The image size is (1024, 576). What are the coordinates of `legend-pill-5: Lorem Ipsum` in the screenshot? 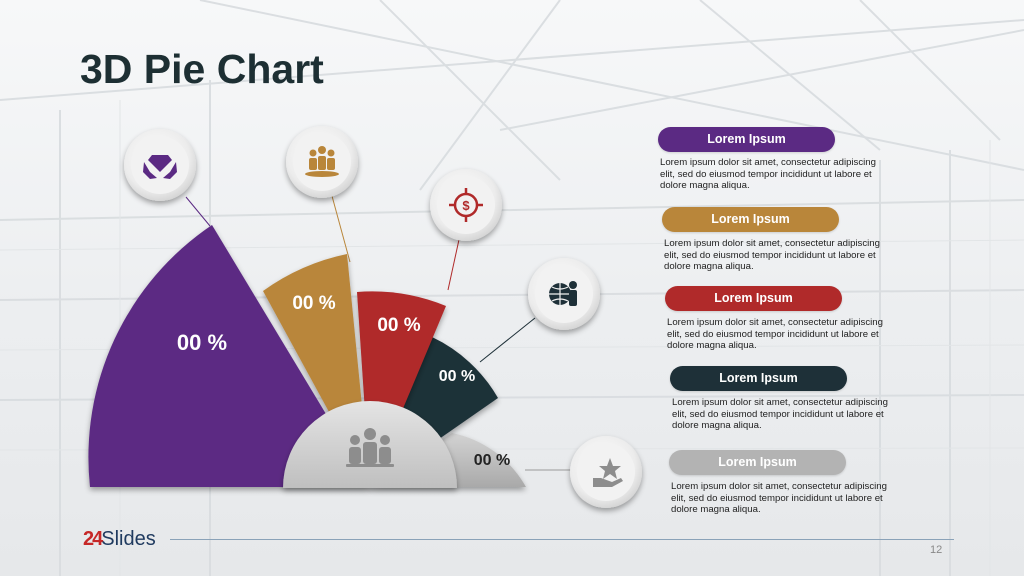 It's located at (757, 462).